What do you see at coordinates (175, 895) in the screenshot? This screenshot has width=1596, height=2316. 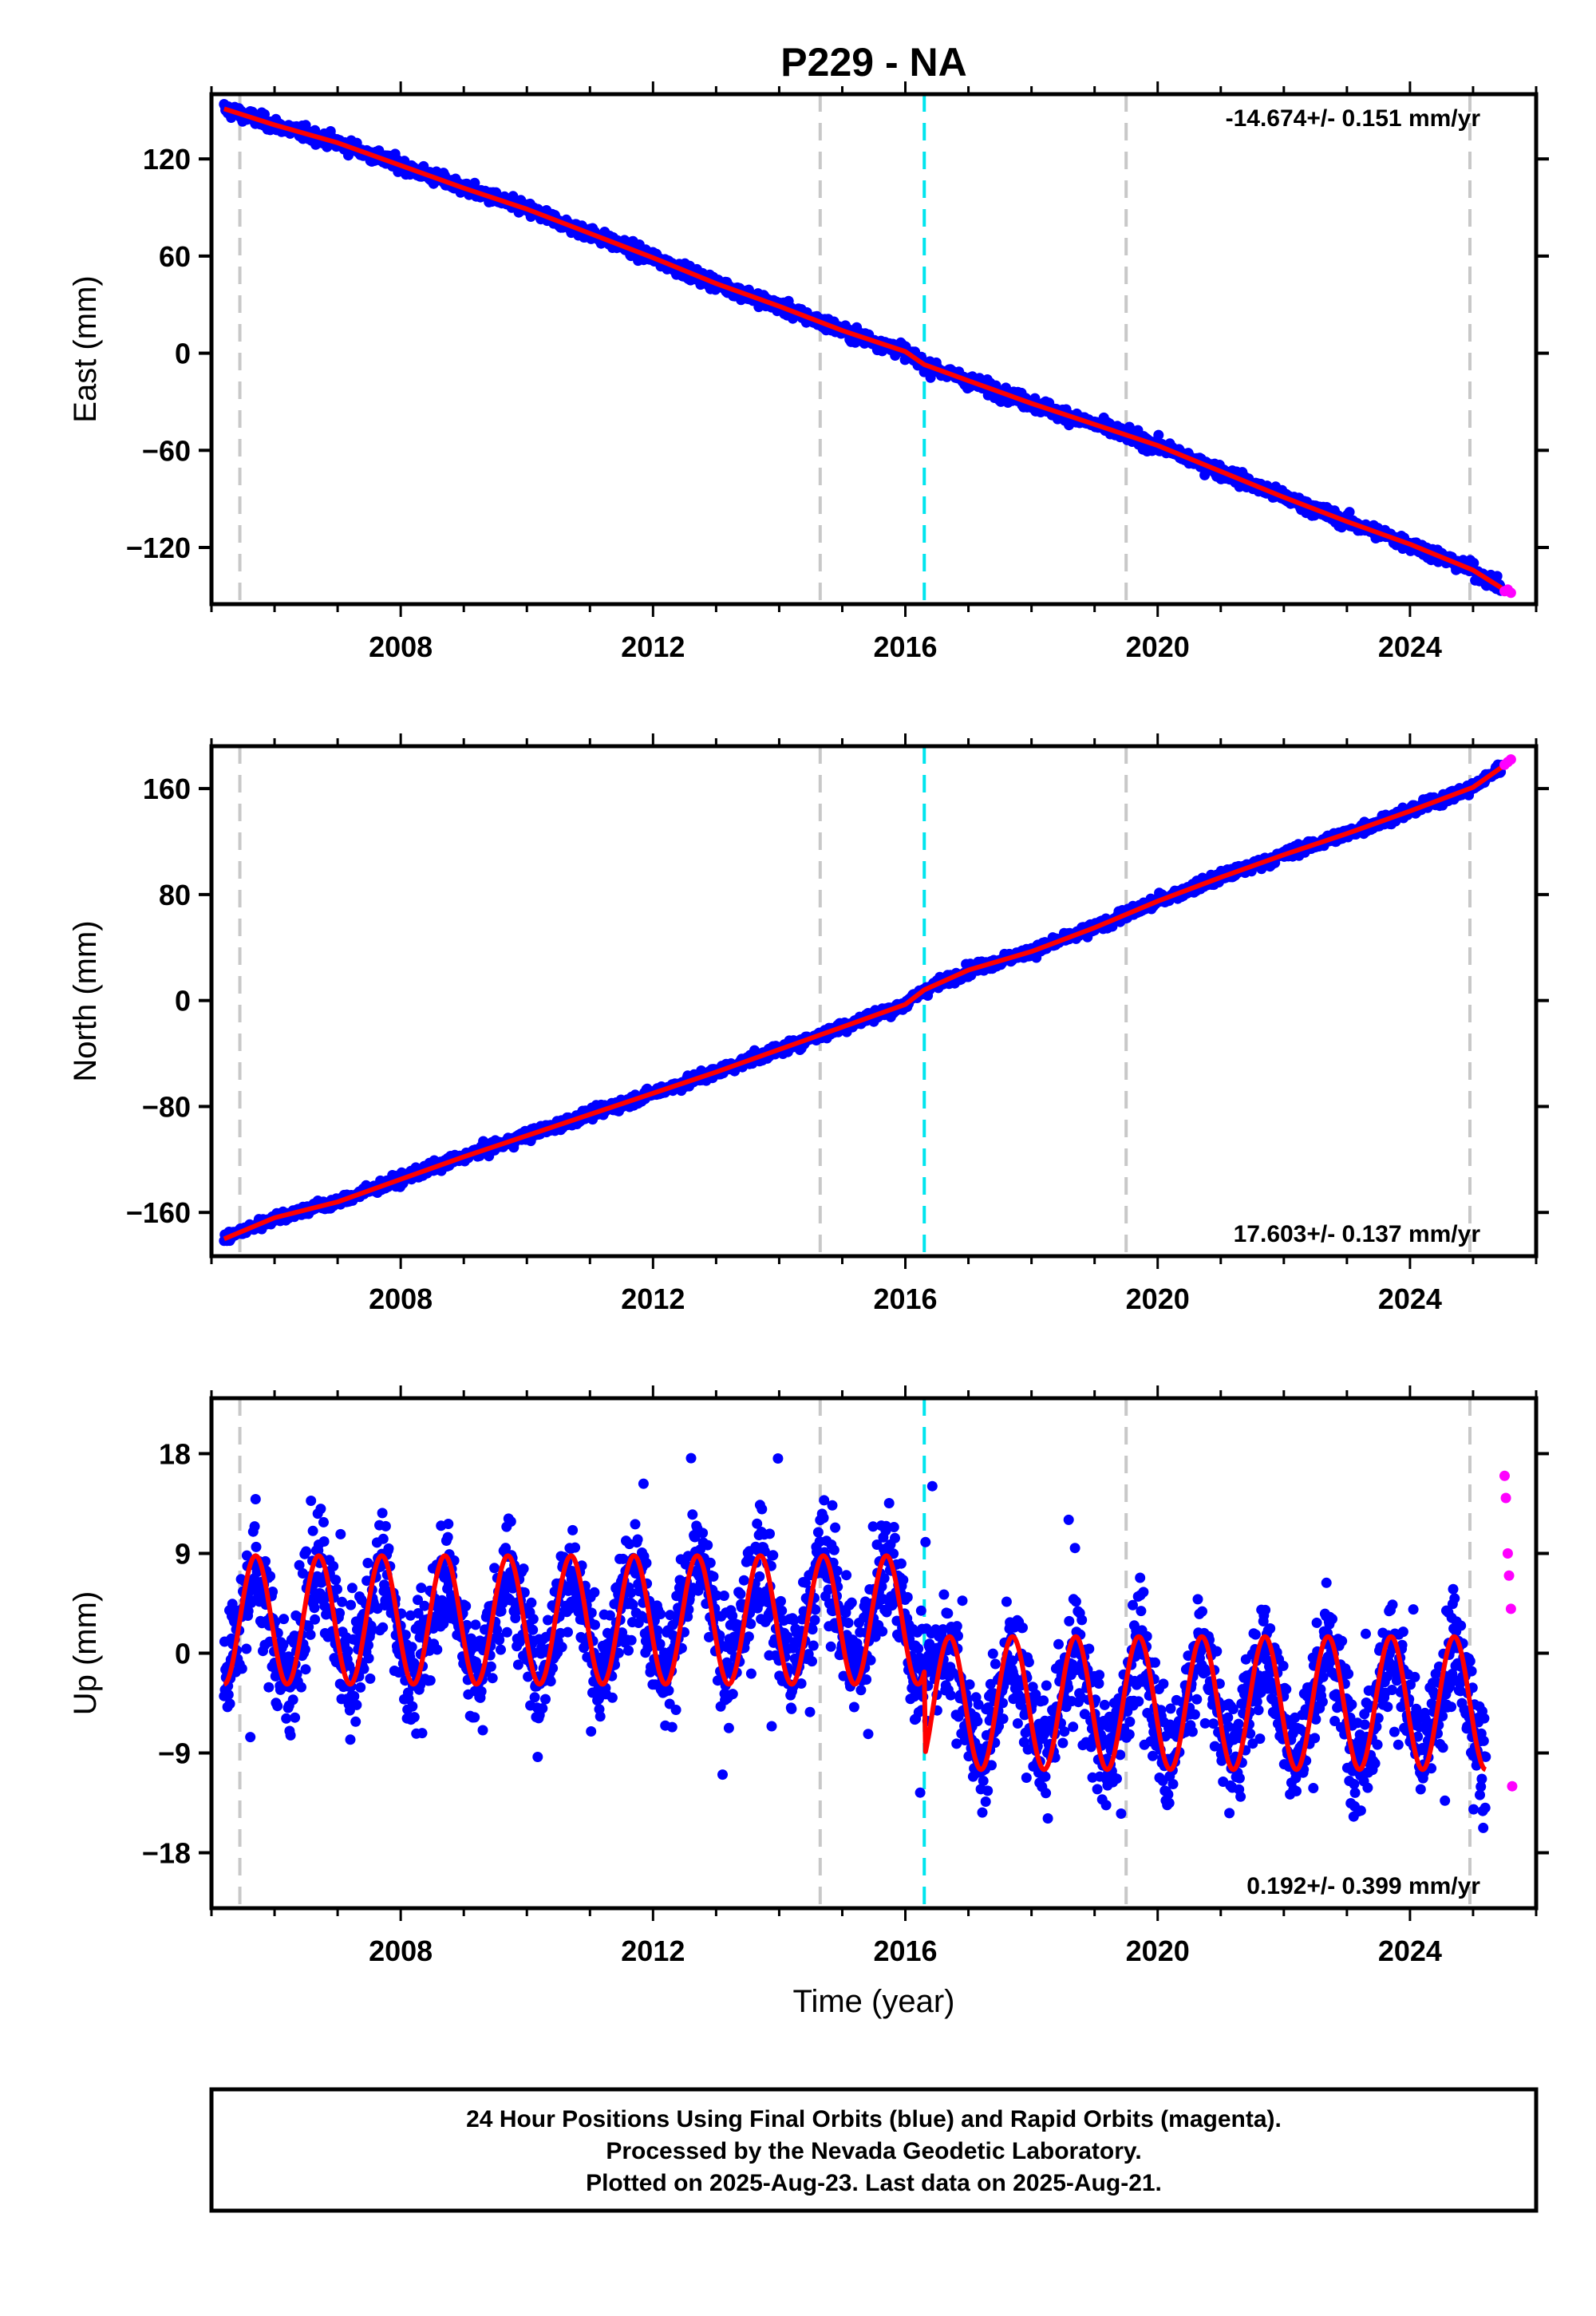 I see `north-ytick-label: 80` at bounding box center [175, 895].